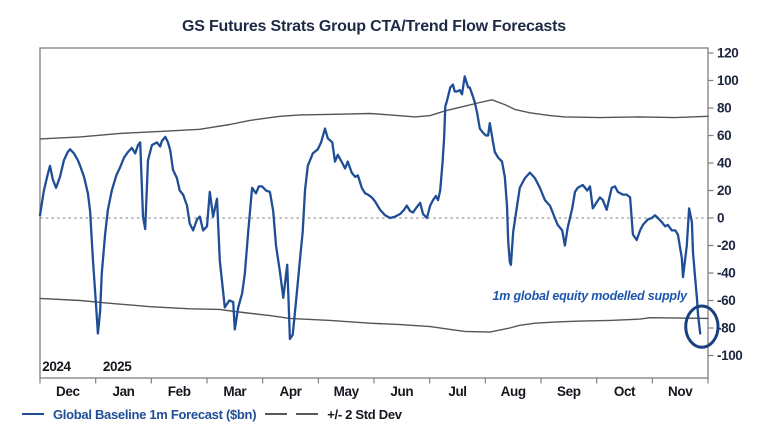  What do you see at coordinates (727, 80) in the screenshot?
I see `y-tick-label: 100` at bounding box center [727, 80].